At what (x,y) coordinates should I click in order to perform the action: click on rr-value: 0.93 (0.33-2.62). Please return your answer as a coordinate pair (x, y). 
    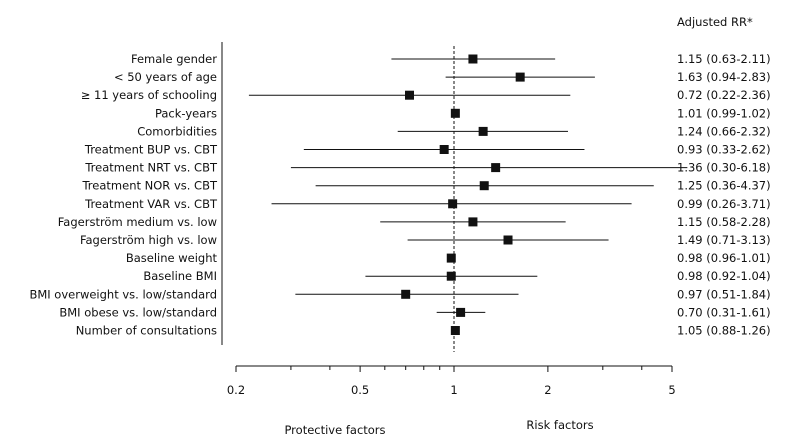
    Looking at the image, I should click on (724, 150).